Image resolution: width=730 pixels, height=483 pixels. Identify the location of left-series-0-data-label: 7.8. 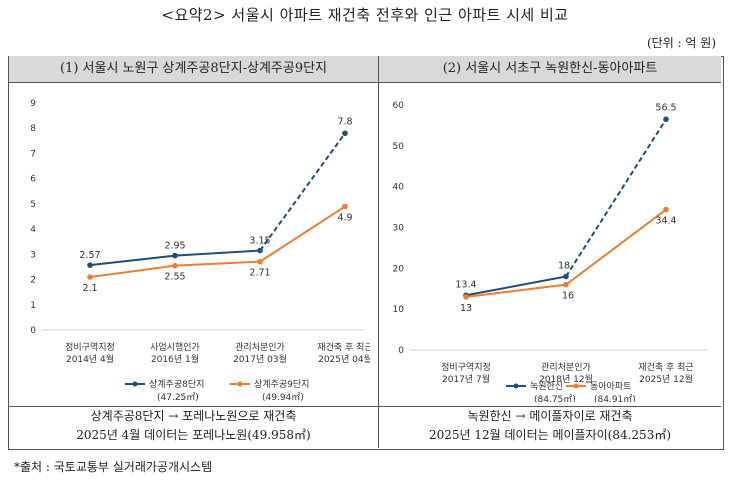
(344, 121).